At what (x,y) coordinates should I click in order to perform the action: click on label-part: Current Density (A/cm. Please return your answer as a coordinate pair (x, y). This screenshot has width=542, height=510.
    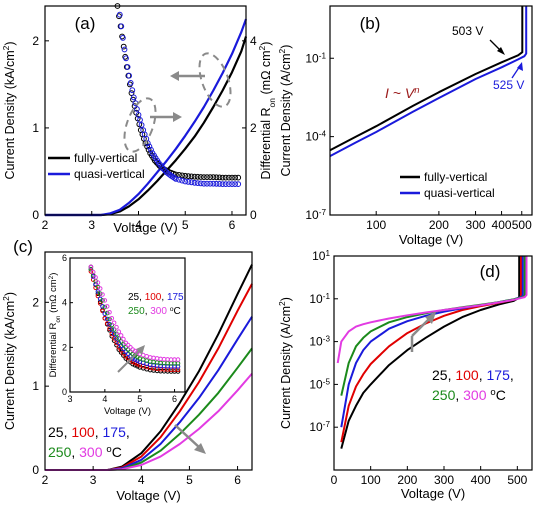
    Looking at the image, I should click on (286, 114).